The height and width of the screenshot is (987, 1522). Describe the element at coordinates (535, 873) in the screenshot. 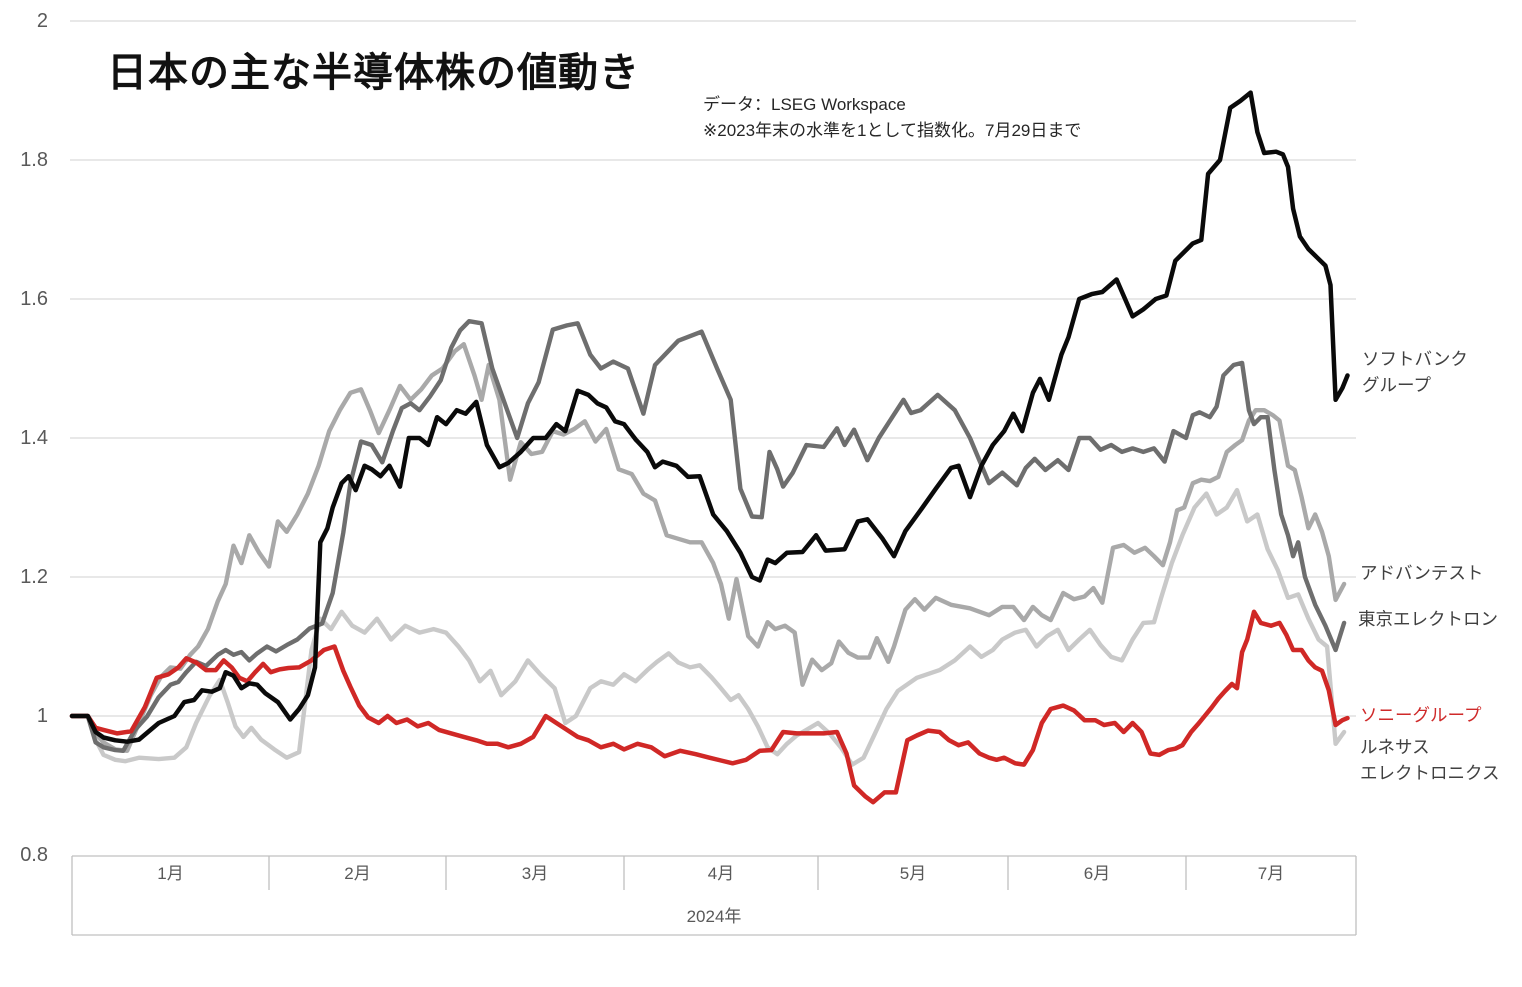

I see `x-tick-label-month-3: 3月` at that location.